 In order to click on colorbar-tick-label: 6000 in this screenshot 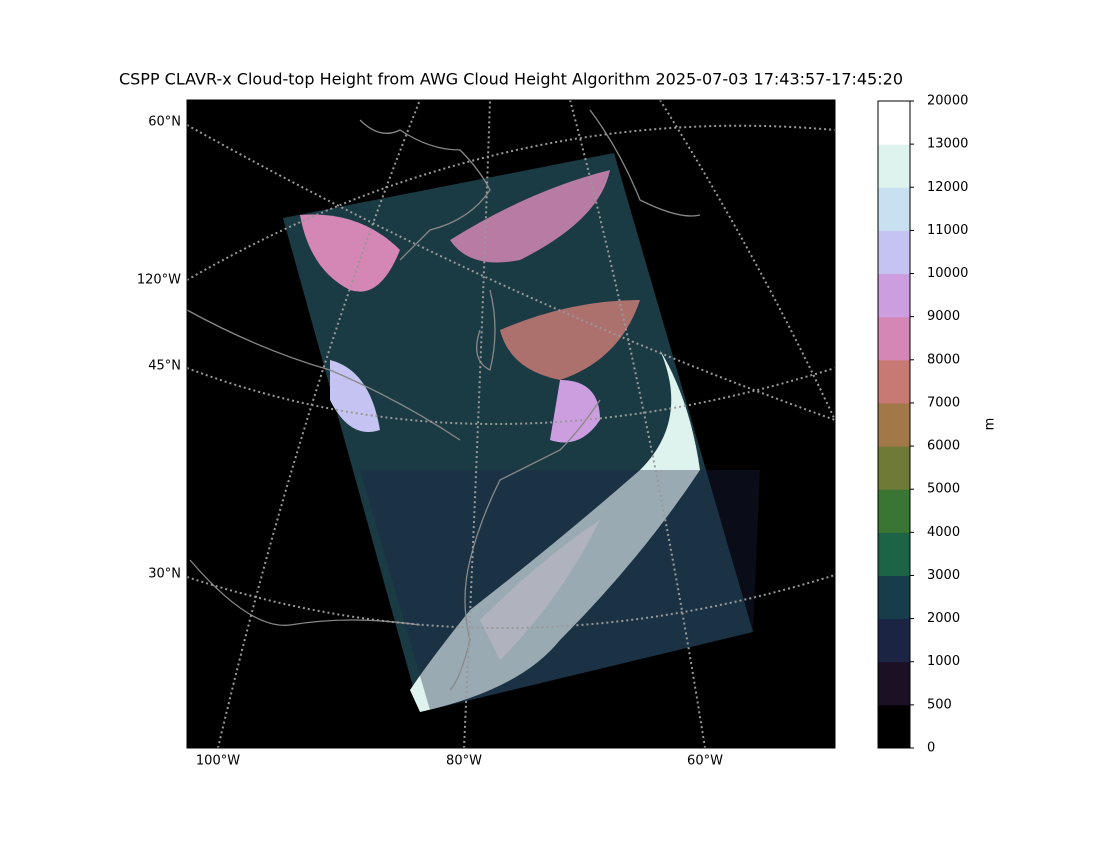, I will do `click(943, 446)`.